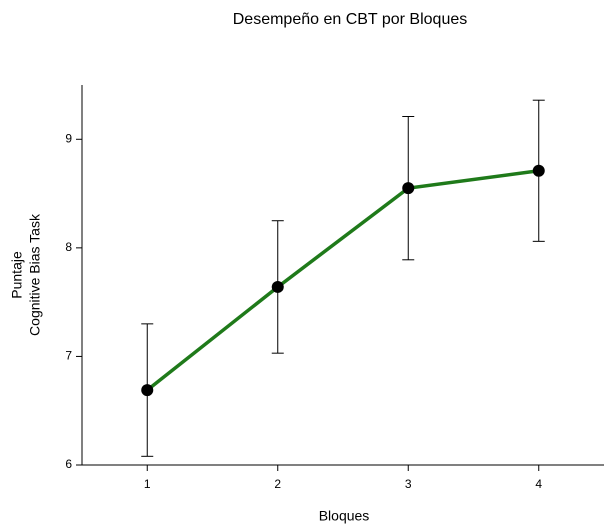 This screenshot has width=606, height=528. What do you see at coordinates (538, 484) in the screenshot?
I see `x-tick-label: 4` at bounding box center [538, 484].